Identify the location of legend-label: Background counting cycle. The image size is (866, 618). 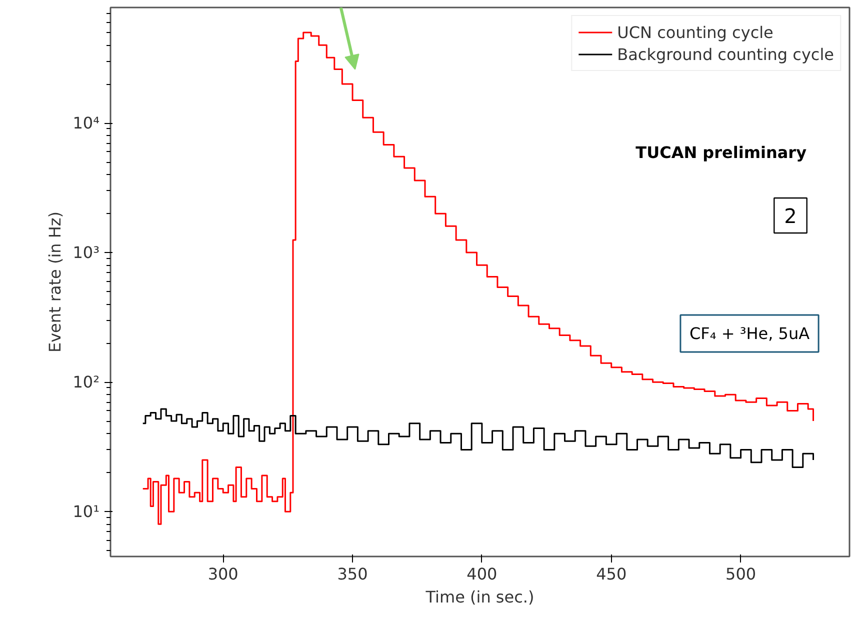
(725, 54).